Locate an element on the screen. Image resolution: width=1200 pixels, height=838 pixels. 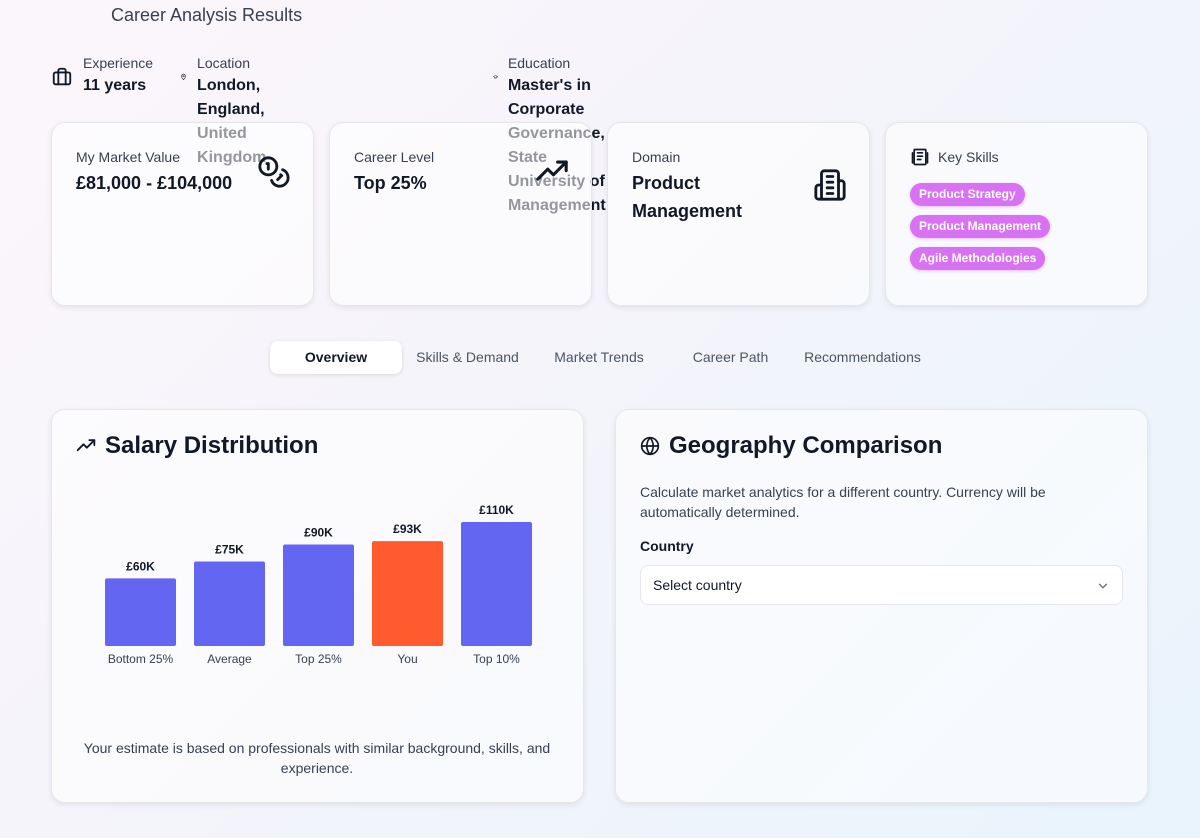
experience-value: 11 years is located at coordinates (115, 85).